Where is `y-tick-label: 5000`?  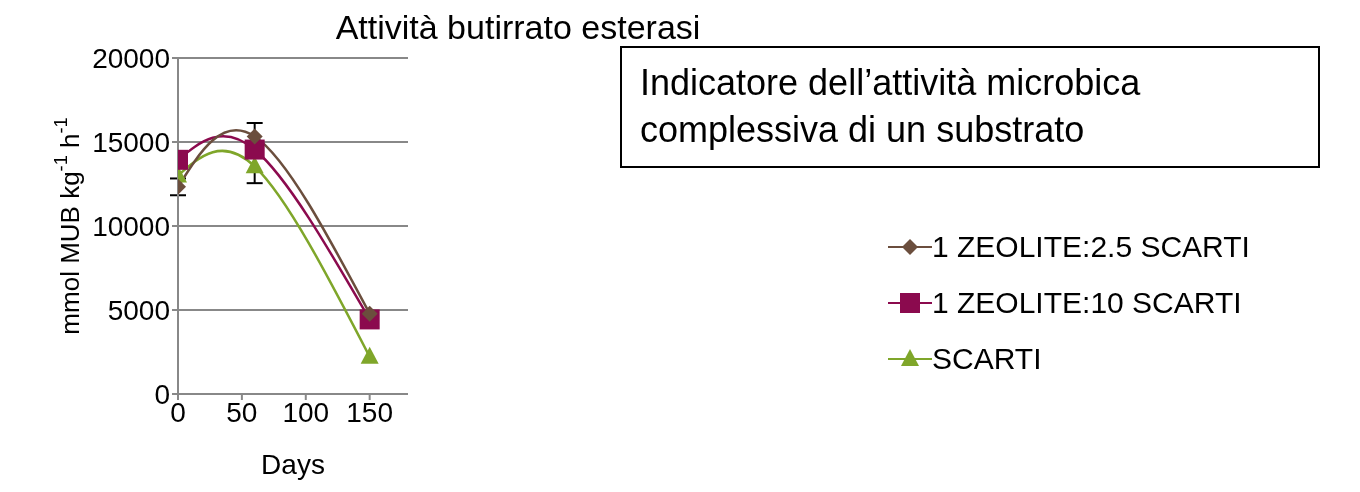
y-tick-label: 5000 is located at coordinates (138, 310).